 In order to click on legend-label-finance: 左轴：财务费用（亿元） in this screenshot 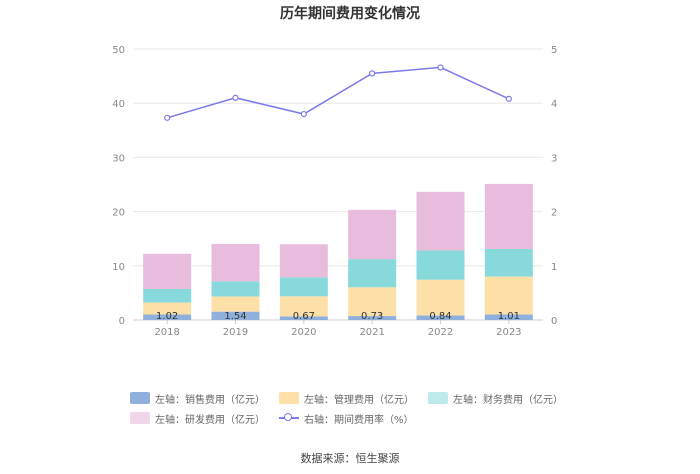, I will do `click(508, 400)`.